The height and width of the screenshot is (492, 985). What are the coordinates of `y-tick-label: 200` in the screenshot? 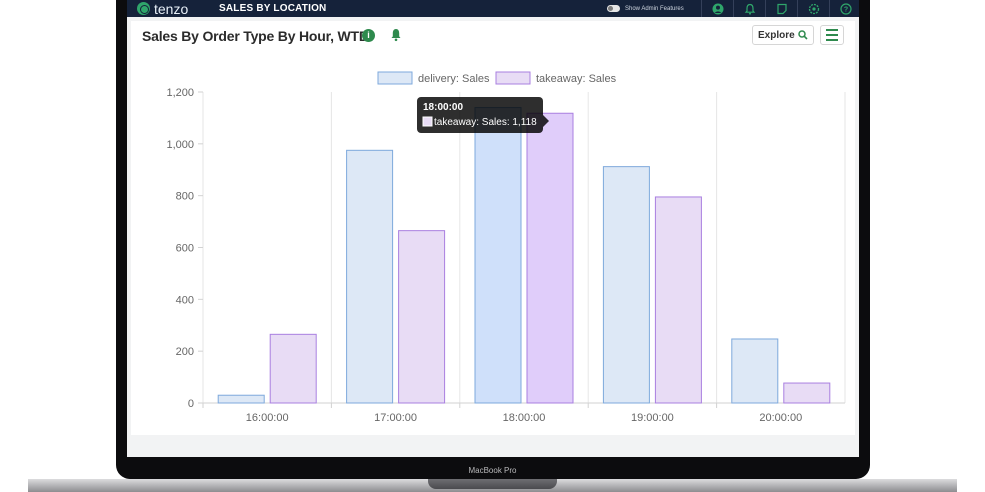 It's located at (185, 352).